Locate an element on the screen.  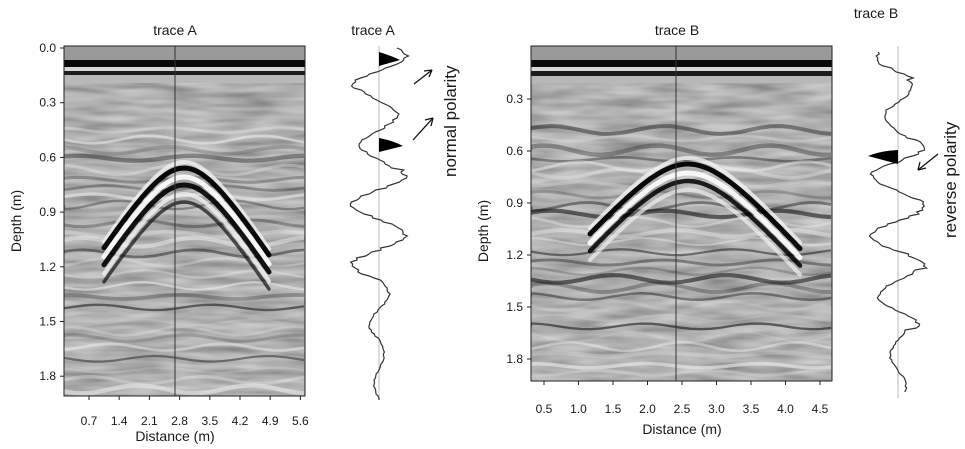
panel-b-xticks: 0.5 1.0 1.5 2.0 2.5 3.0 3.5 4.0 4.5 is located at coordinates (682, 398).